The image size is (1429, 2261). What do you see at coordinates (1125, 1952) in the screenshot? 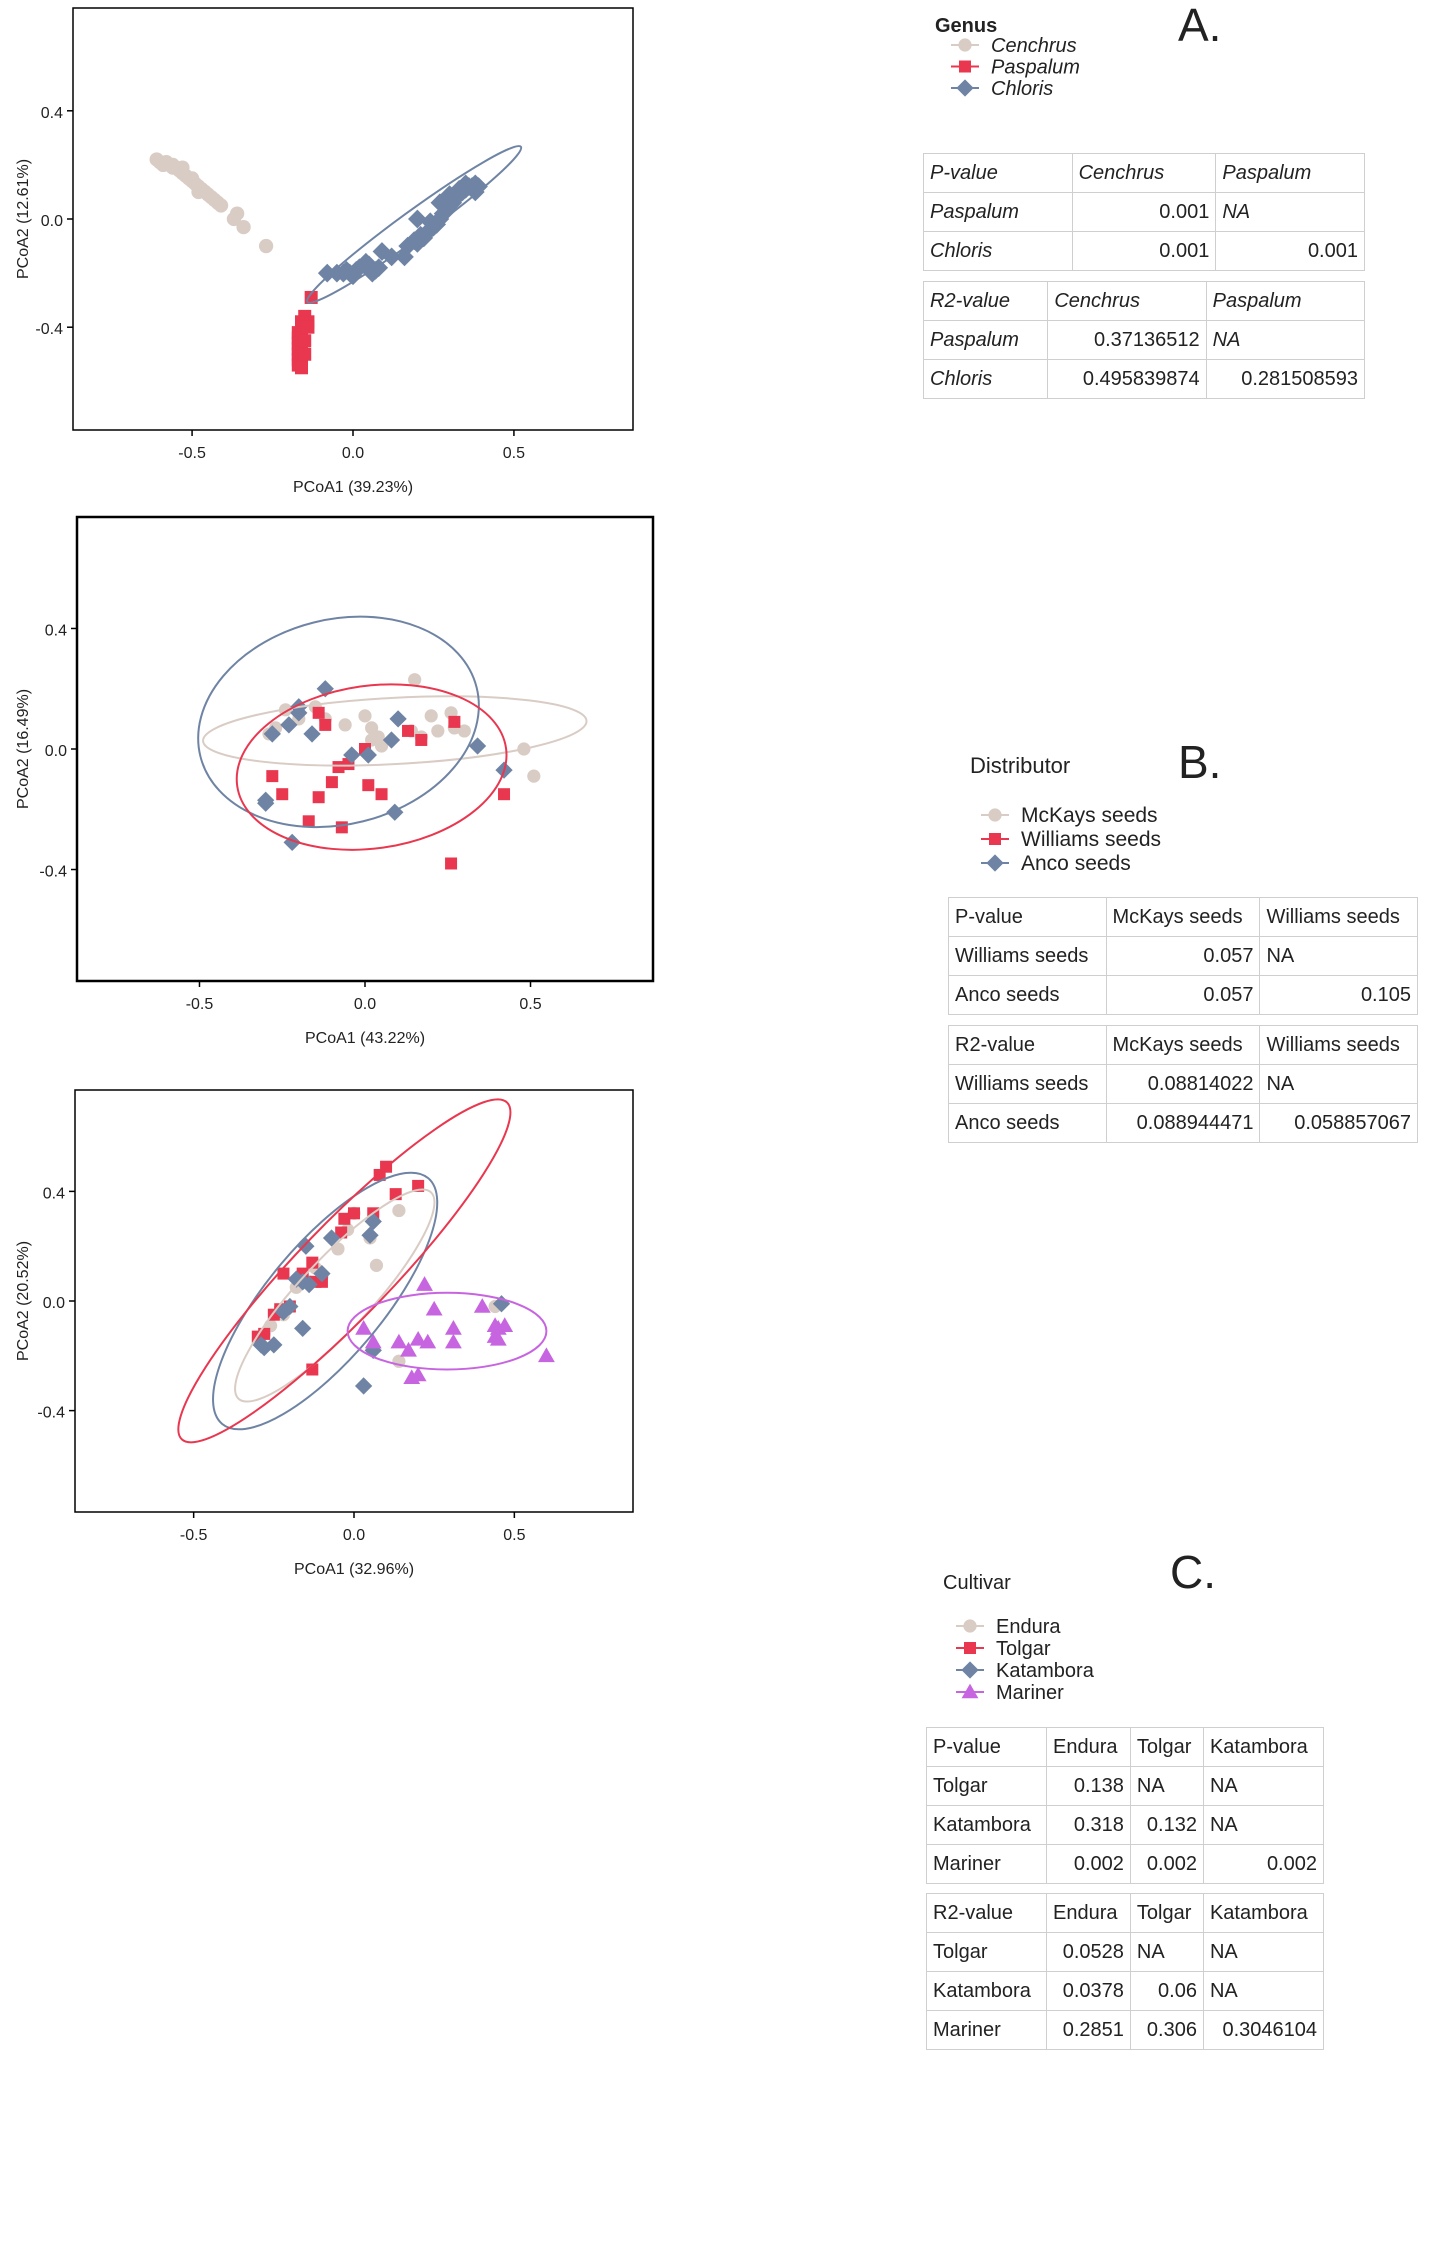
I see `table-row: Tolgar 0.0528 NA NA` at bounding box center [1125, 1952].